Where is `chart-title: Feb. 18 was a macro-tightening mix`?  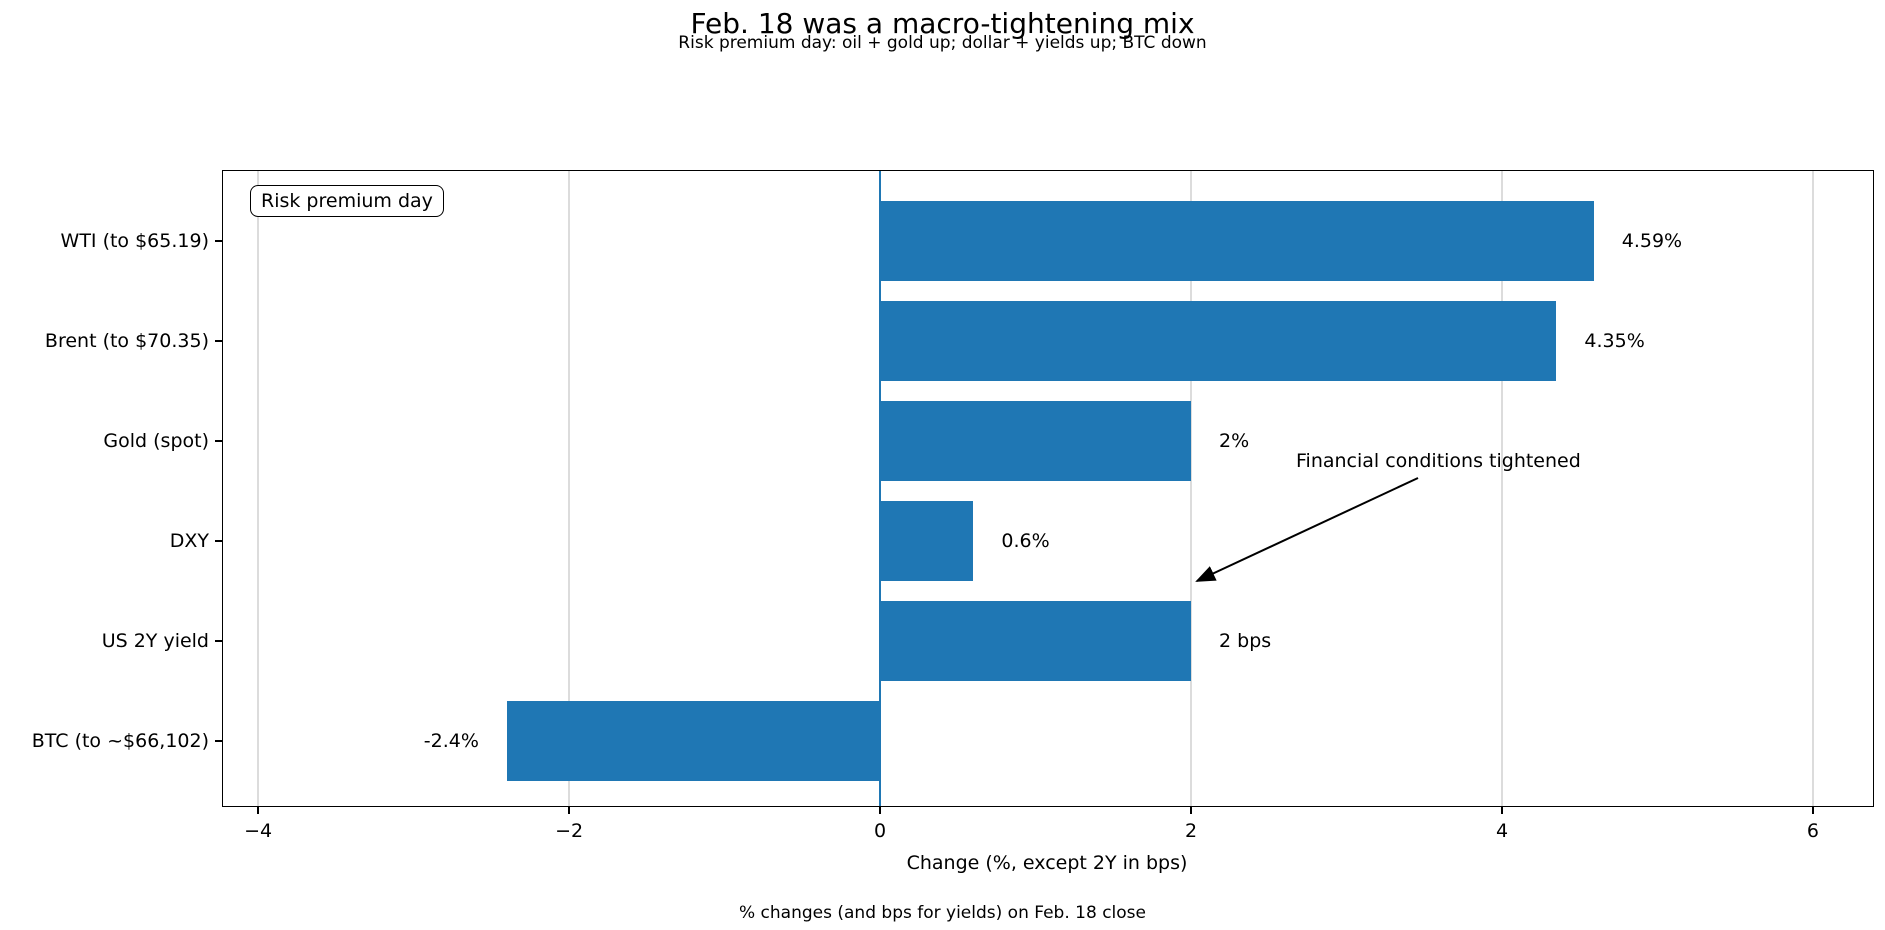 chart-title: Feb. 18 was a macro-tightening mix is located at coordinates (942, 23).